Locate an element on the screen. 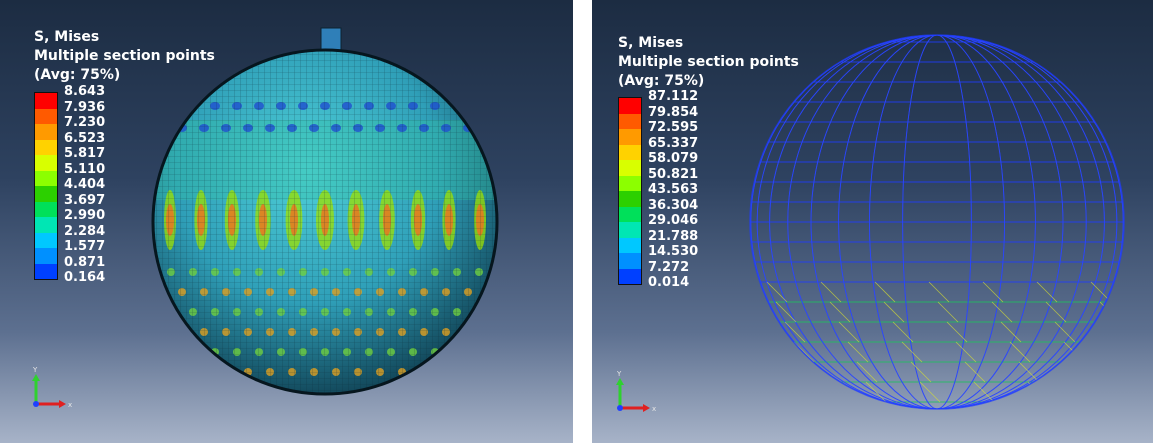 The width and height of the screenshot is (1153, 443). legend-value: 14.530 is located at coordinates (673, 251).